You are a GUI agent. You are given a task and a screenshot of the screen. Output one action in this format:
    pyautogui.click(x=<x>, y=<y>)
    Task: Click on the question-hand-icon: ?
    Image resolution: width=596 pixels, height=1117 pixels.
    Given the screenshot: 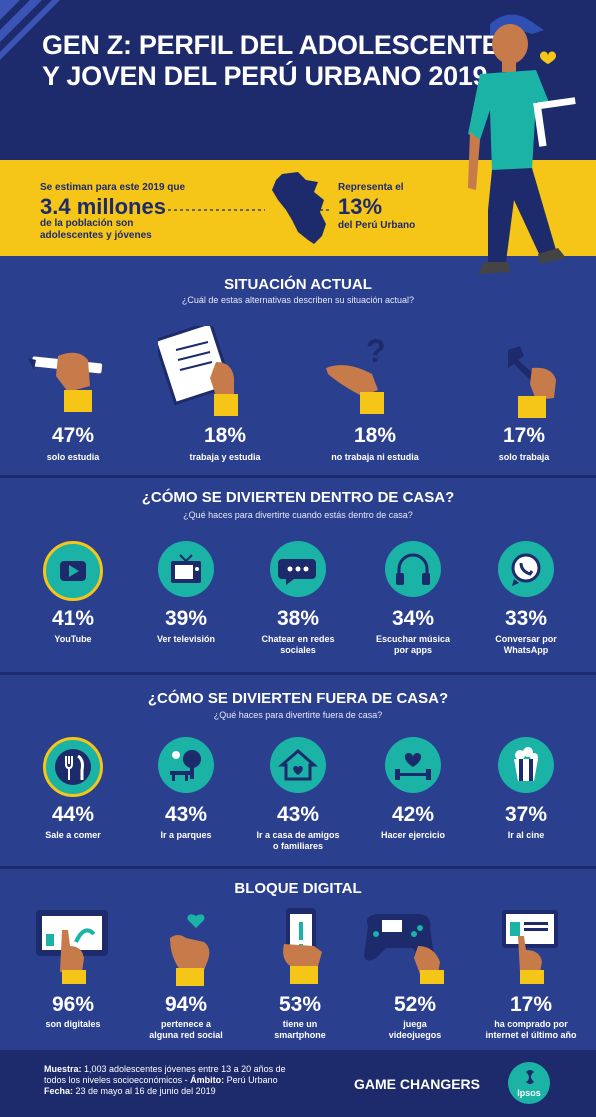 What is the action you would take?
    pyautogui.click(x=356, y=373)
    